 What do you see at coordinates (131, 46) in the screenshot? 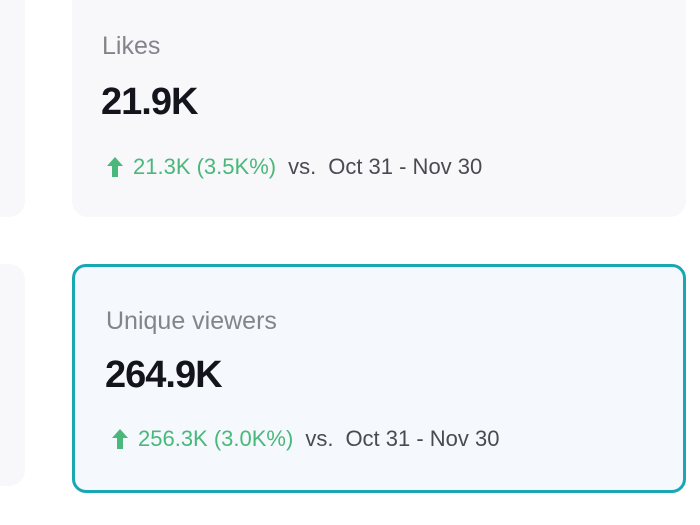
I see `metric-label: Likes` at bounding box center [131, 46].